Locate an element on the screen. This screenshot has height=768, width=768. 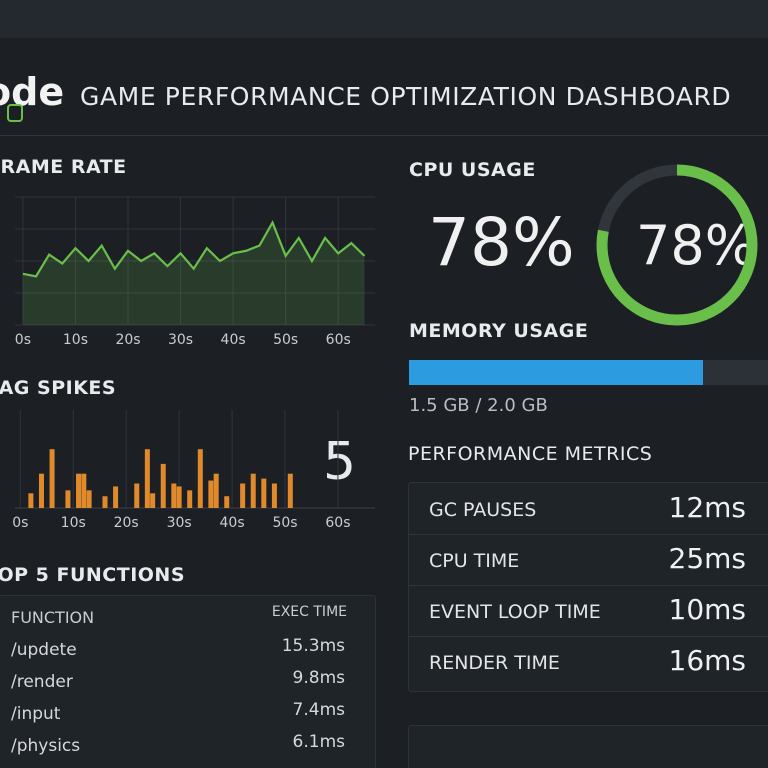
column-header: FUNCTION is located at coordinates (53, 617).